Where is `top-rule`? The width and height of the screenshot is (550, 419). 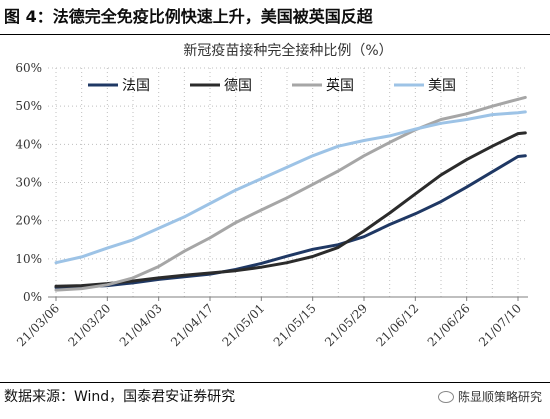
top-rule is located at coordinates (275, 34).